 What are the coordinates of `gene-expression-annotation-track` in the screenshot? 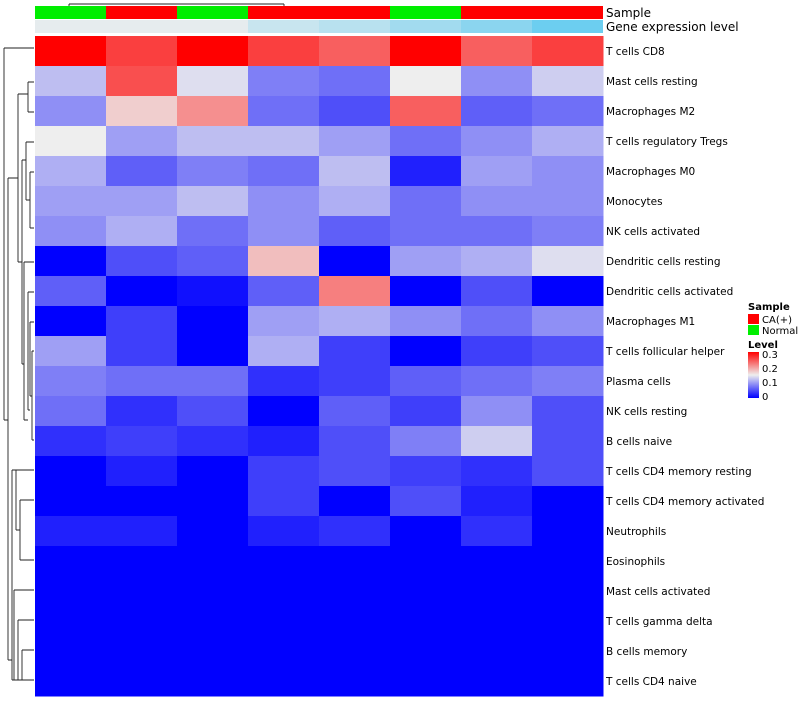 It's located at (319, 26).